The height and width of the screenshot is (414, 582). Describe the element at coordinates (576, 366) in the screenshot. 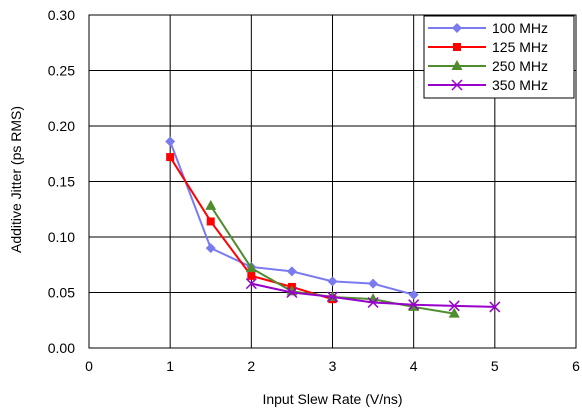

I see `x-tick-label: 6` at that location.